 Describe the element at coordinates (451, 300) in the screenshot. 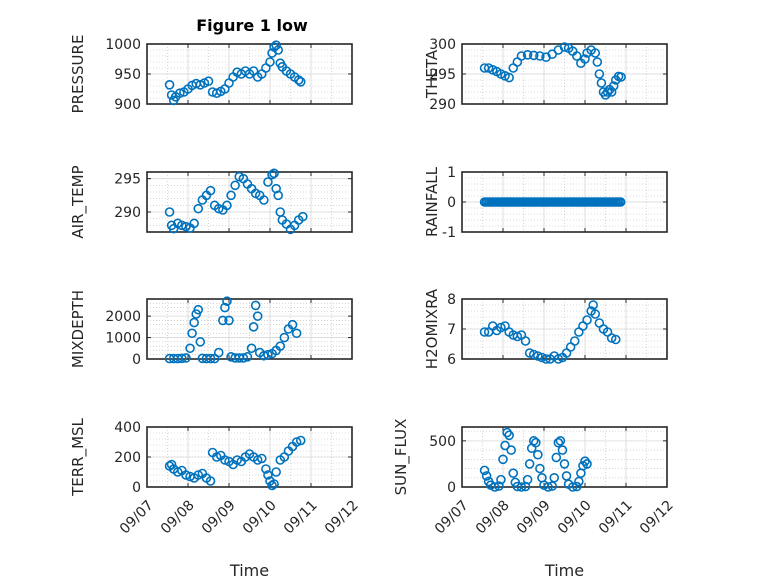

I see `y-tick-label: 8` at that location.